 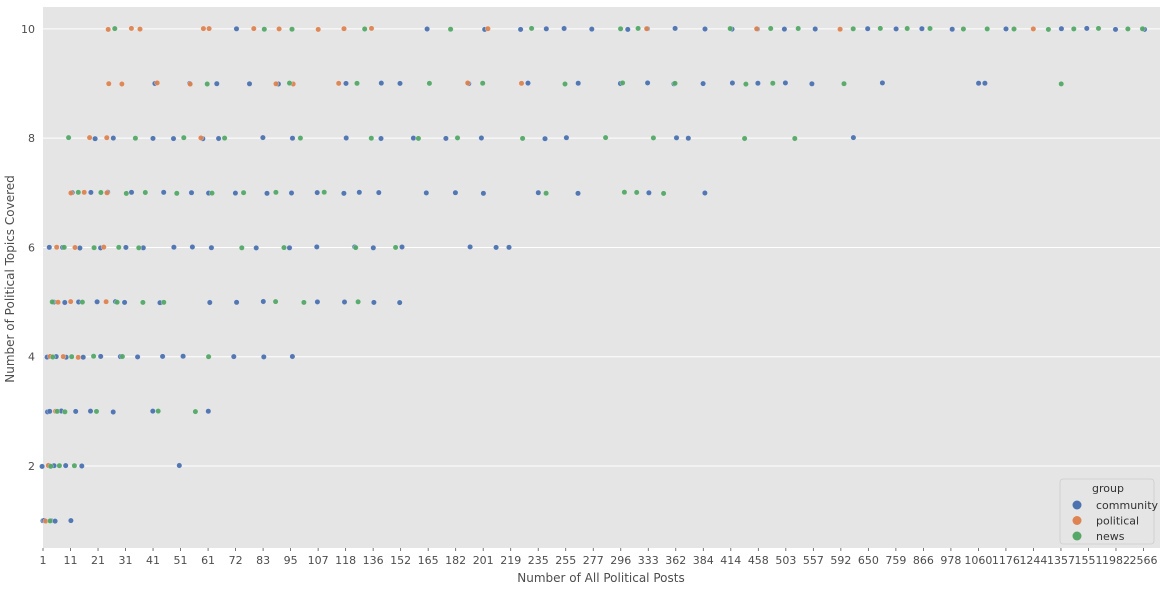 I want to click on x-tick-label: 650, so click(x=868, y=560).